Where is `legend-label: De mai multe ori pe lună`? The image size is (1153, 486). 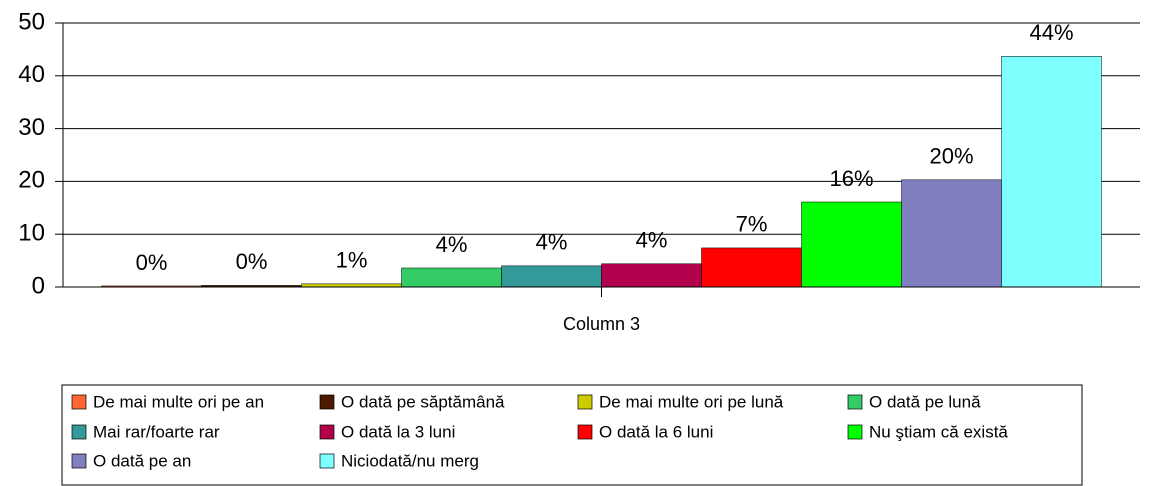 legend-label: De mai multe ori pe lună is located at coordinates (691, 401).